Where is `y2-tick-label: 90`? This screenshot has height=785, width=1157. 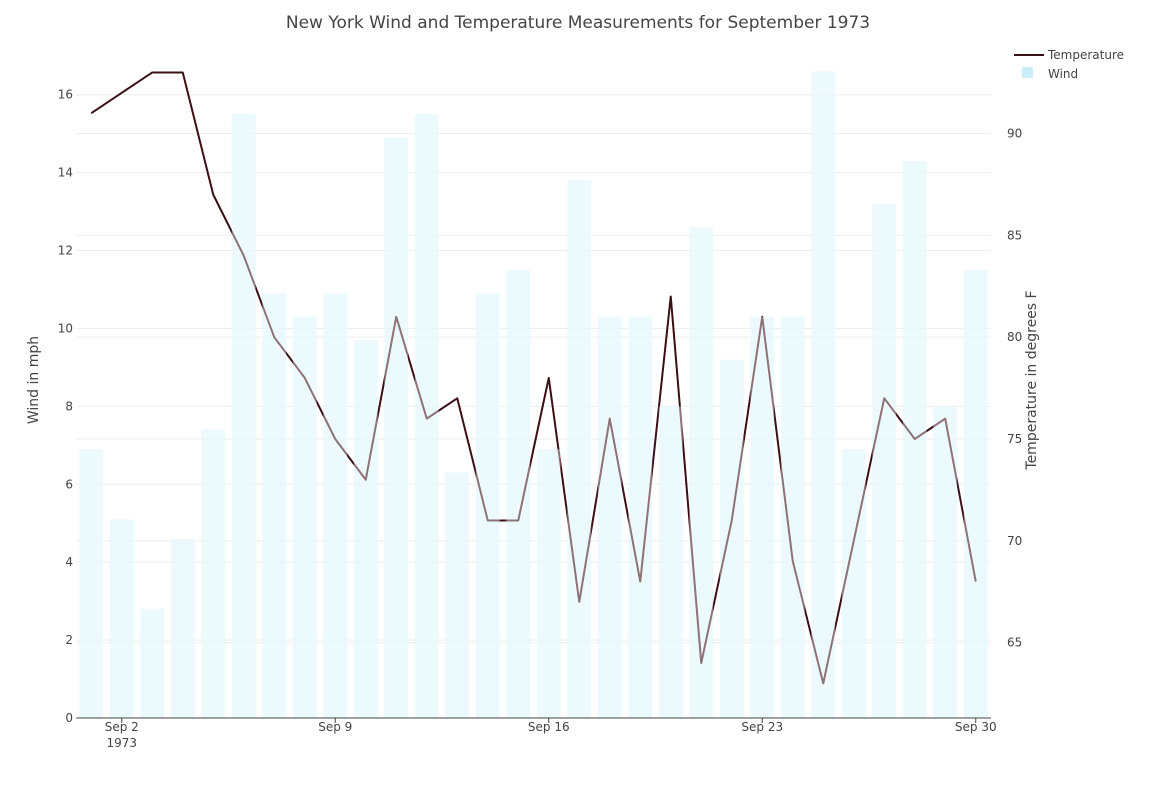 y2-tick-label: 90 is located at coordinates (1014, 134).